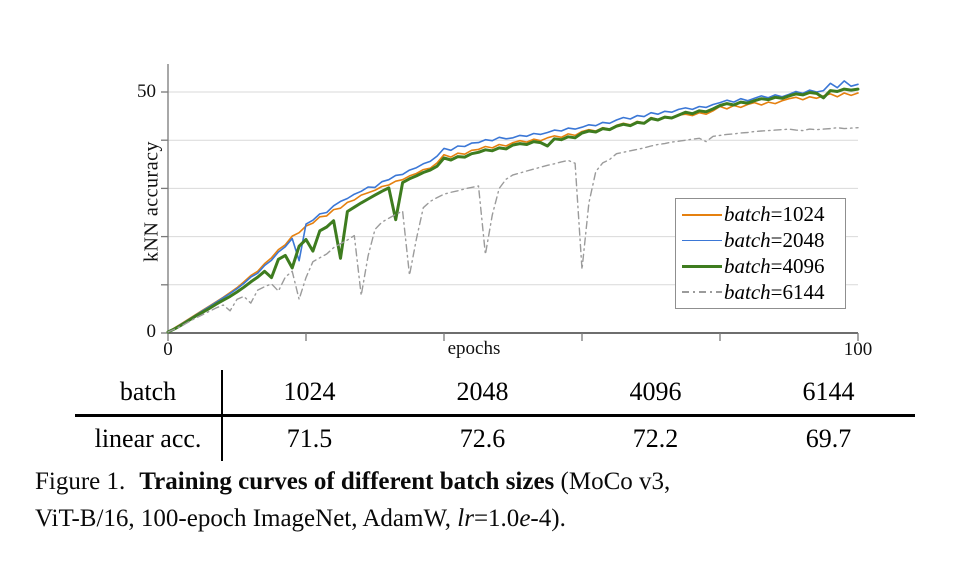 Image resolution: width=973 pixels, height=573 pixels. I want to click on legend-item-batch-4096: batch=4096, so click(762, 266).